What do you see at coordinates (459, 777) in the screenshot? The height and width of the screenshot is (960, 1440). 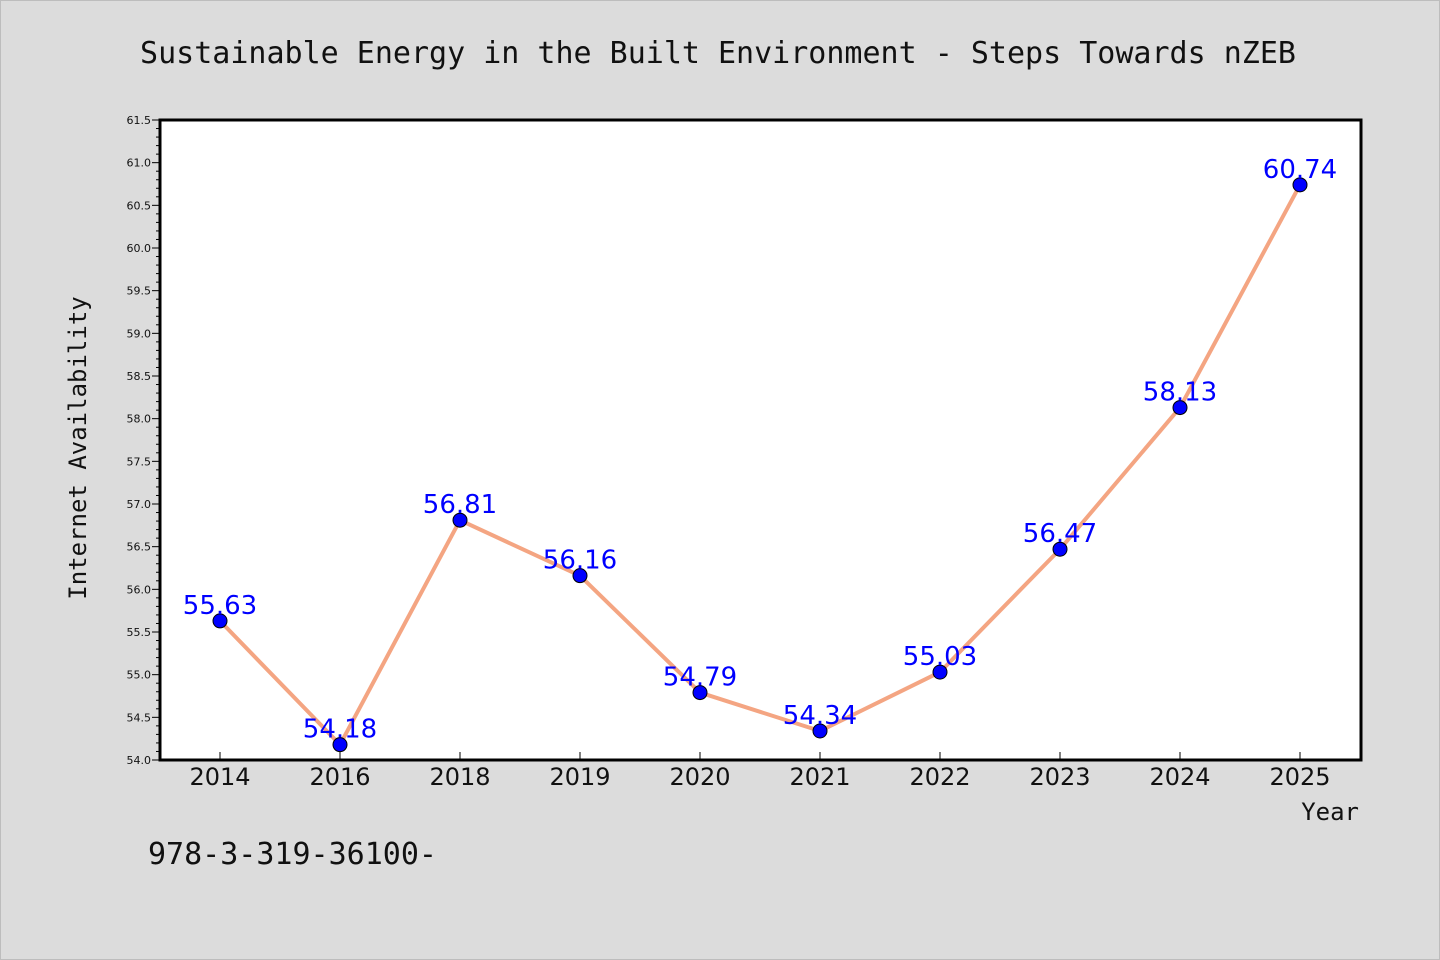 I see `x-tick-label: 2018` at bounding box center [459, 777].